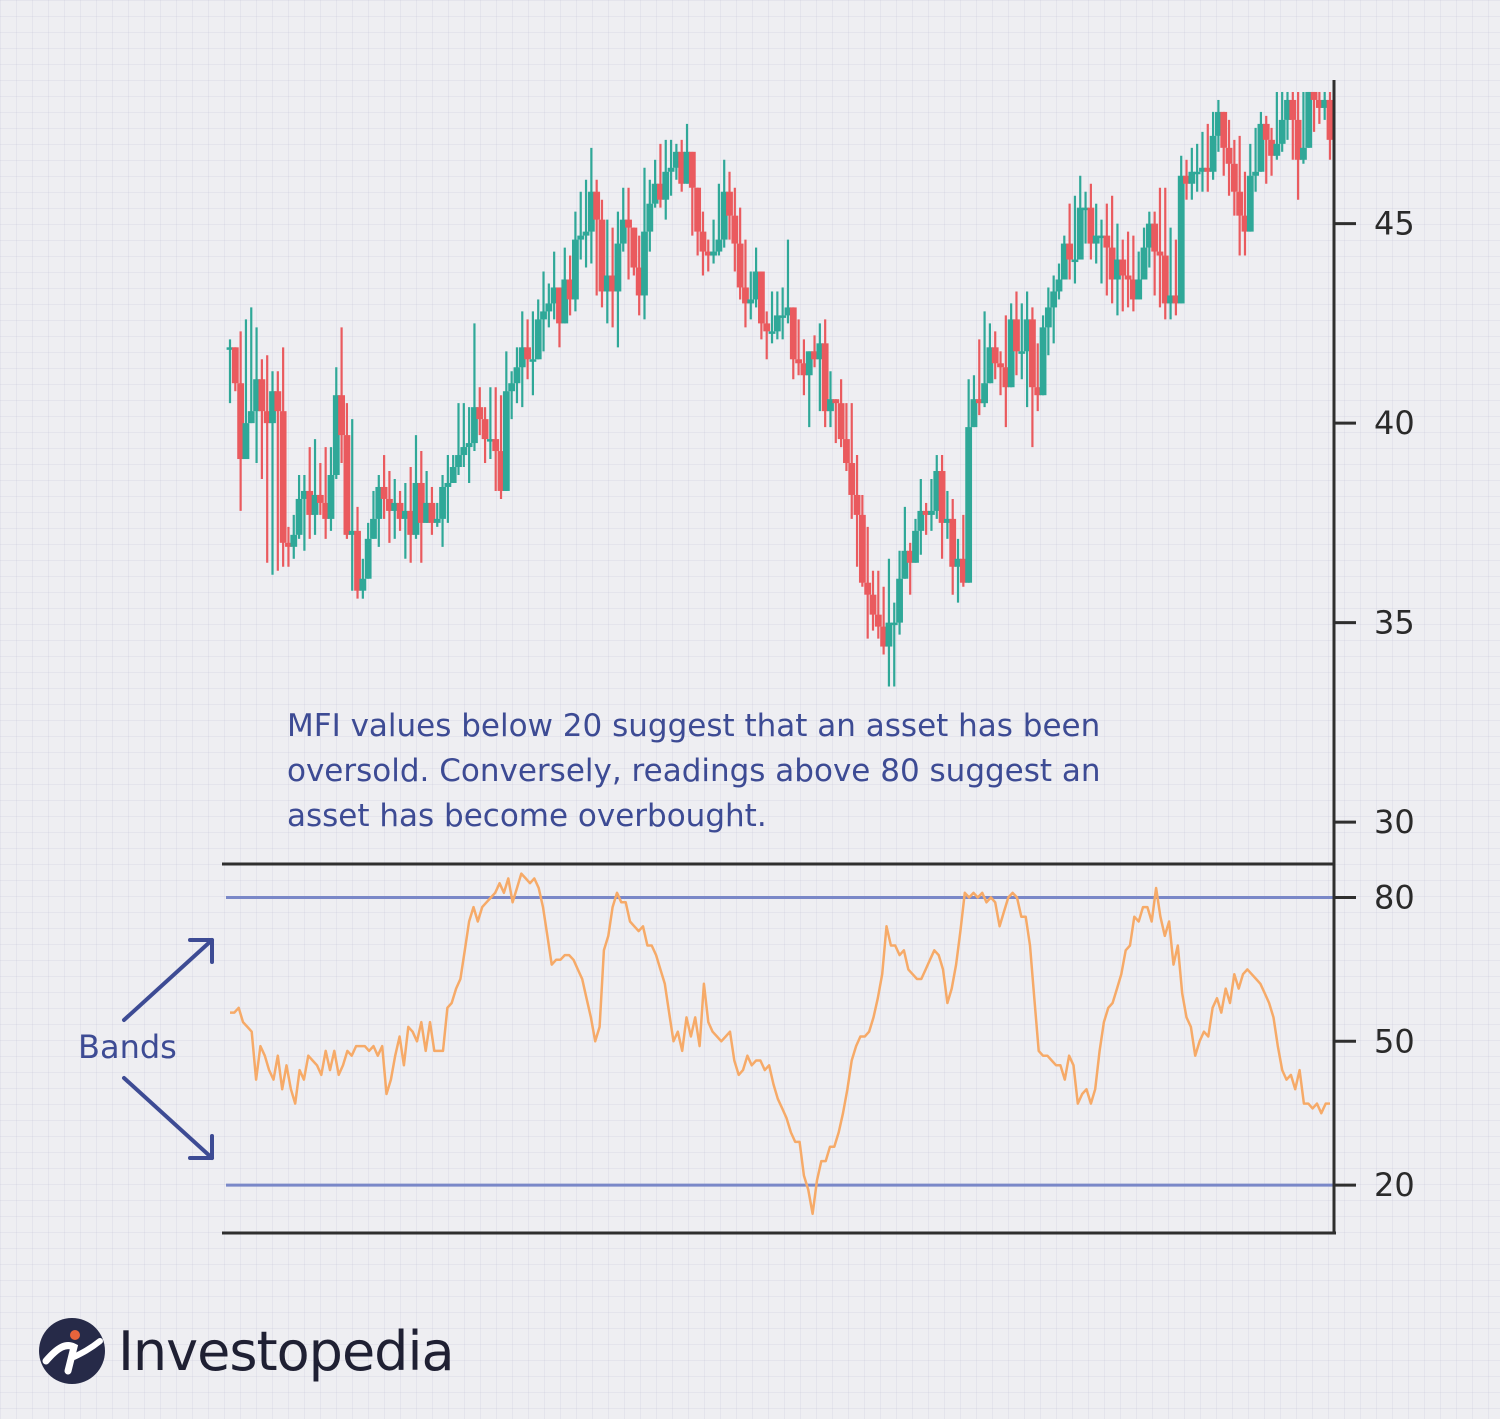  I want to click on y-axis-ticks: 45 40 35 30 80 50 20, so click(1374, 704).